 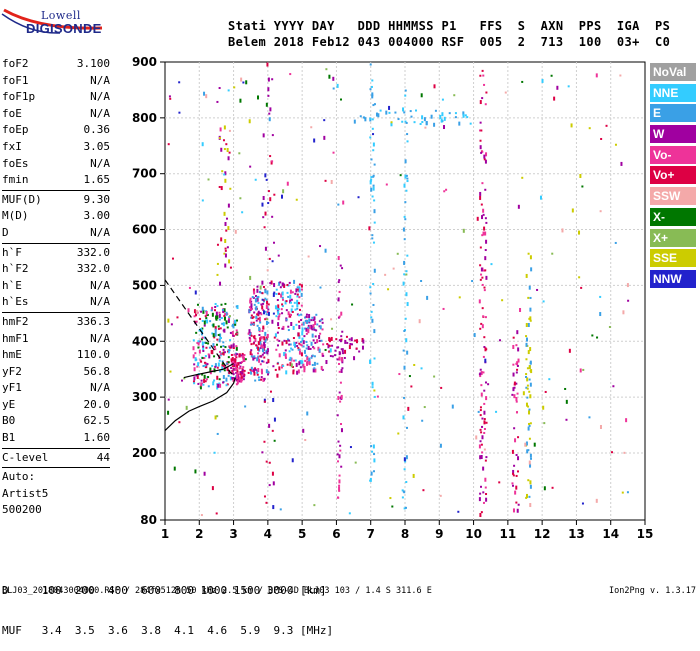 What do you see at coordinates (473, 534) in the screenshot?
I see `x-tick-label: 10` at bounding box center [473, 534].